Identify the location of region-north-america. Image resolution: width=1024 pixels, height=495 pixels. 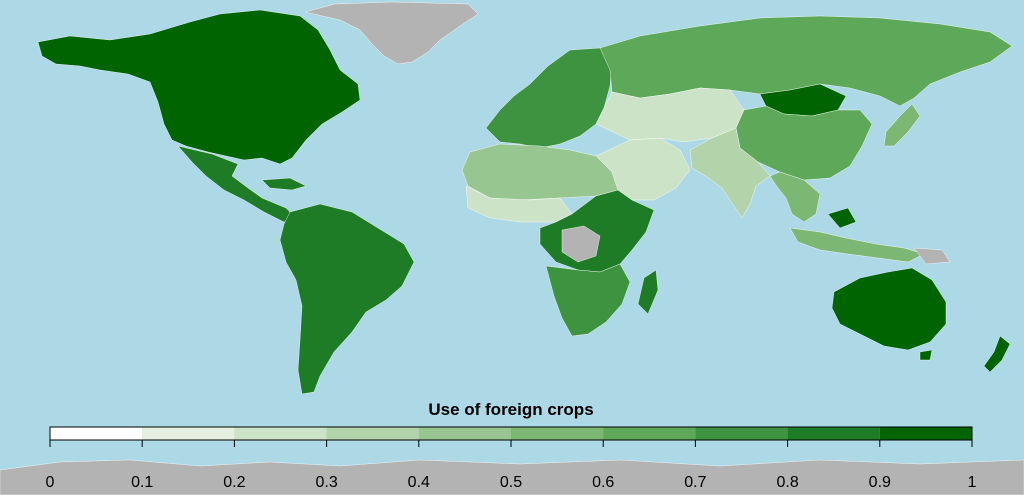
(199, 87).